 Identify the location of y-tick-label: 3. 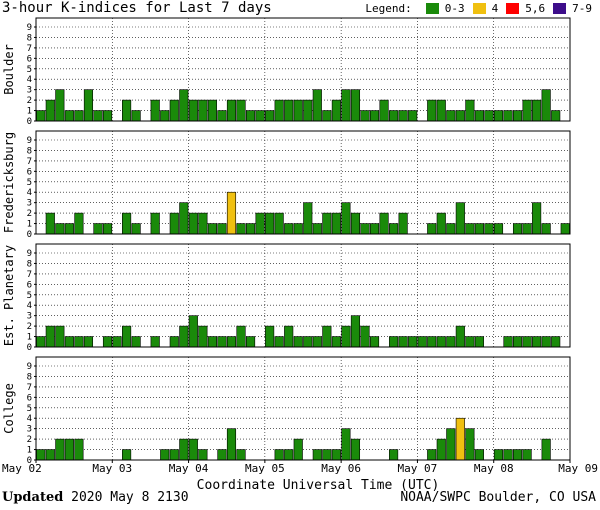
(29, 317).